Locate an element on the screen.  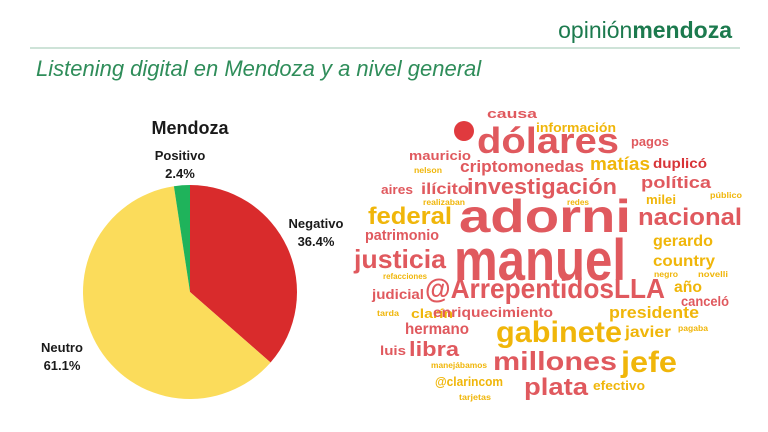
word: @clarincom is located at coordinates (469, 381).